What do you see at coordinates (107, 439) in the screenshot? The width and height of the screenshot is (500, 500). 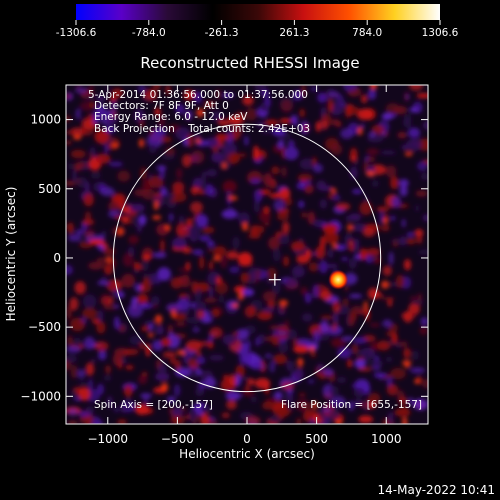 I see `x-tick-label: −1000` at bounding box center [107, 439].